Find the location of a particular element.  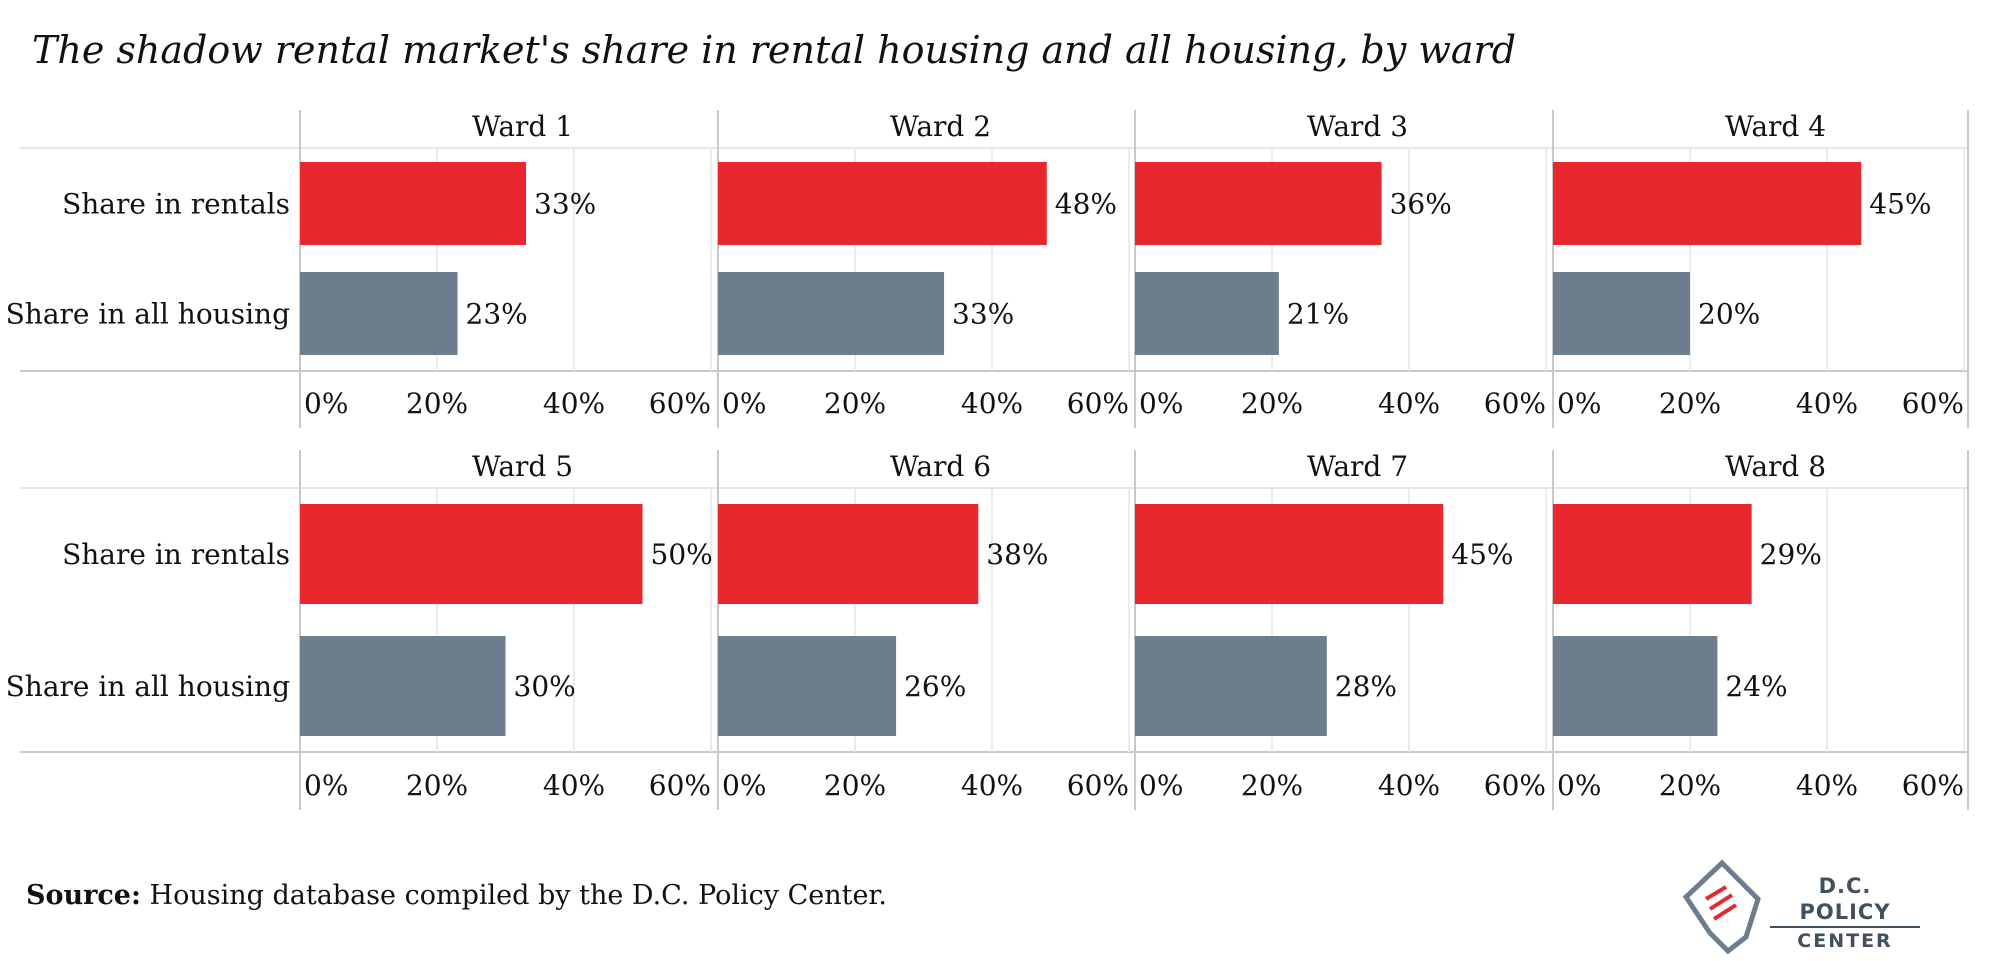

data-label: 26% is located at coordinates (935, 686).